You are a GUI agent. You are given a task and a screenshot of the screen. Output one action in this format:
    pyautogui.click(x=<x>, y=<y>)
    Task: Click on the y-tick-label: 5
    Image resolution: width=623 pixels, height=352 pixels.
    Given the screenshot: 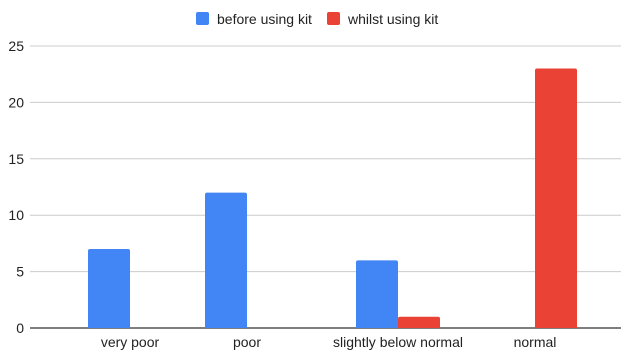 What is the action you would take?
    pyautogui.click(x=20, y=272)
    